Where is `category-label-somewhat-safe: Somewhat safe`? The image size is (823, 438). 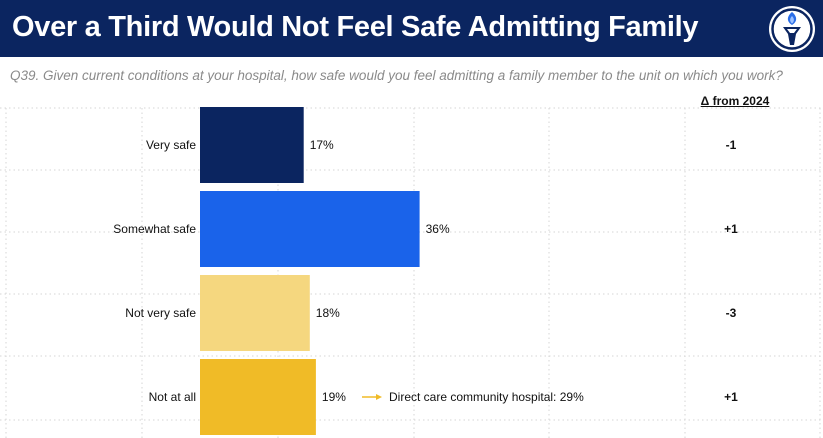
category-label-somewhat-safe: Somewhat safe is located at coordinates (154, 229).